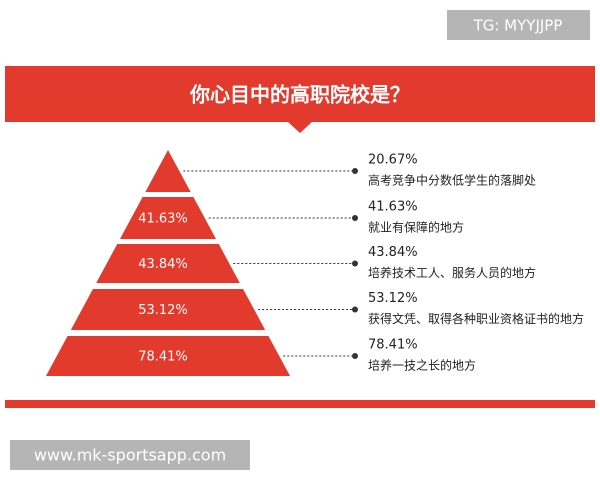 This screenshot has height=480, width=600. Describe the element at coordinates (393, 207) in the screenshot. I see `legend-value: 41.63%` at that location.